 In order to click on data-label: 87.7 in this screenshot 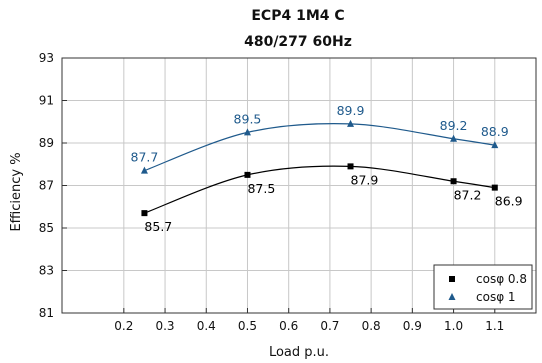, I will do `click(145, 157)`.